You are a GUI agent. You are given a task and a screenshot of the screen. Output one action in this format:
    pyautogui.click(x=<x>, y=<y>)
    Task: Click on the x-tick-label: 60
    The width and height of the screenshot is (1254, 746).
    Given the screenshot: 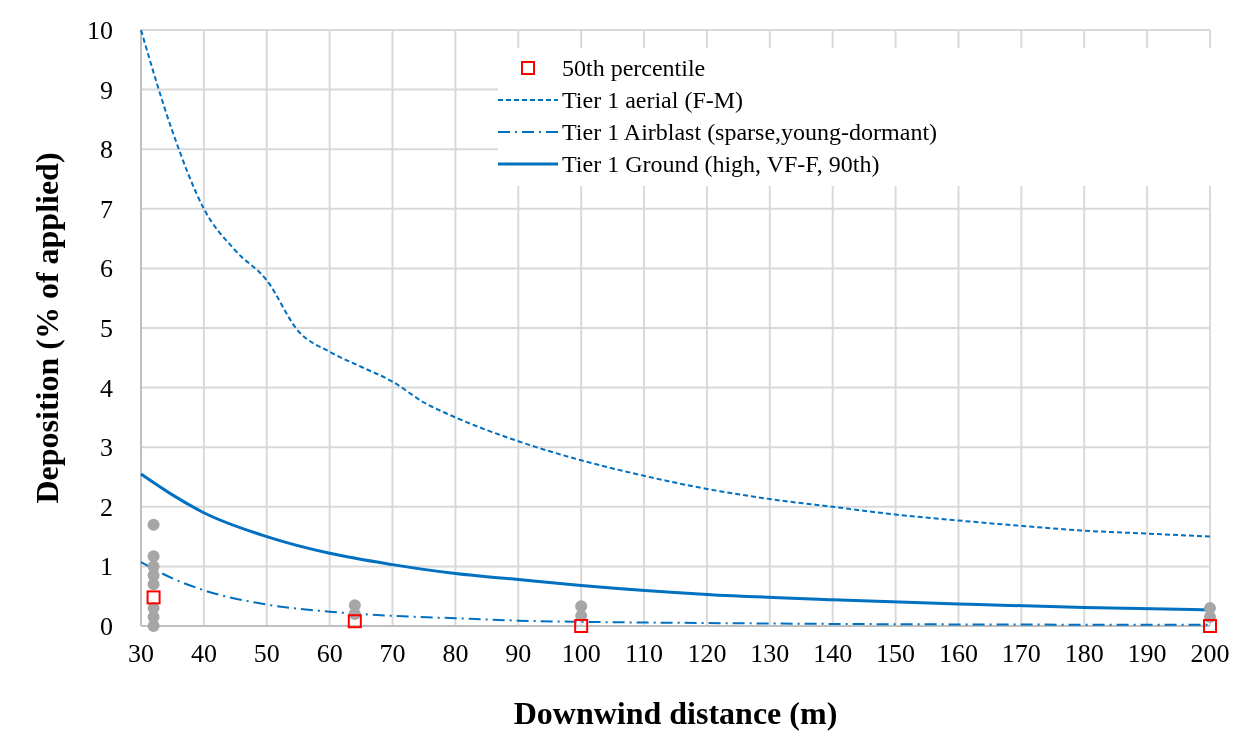 What is the action you would take?
    pyautogui.click(x=329, y=653)
    